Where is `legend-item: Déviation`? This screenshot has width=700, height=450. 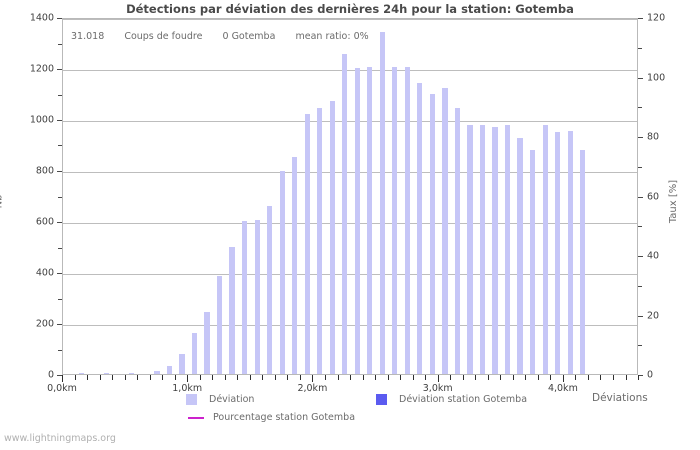 legend-item: Déviation is located at coordinates (220, 399).